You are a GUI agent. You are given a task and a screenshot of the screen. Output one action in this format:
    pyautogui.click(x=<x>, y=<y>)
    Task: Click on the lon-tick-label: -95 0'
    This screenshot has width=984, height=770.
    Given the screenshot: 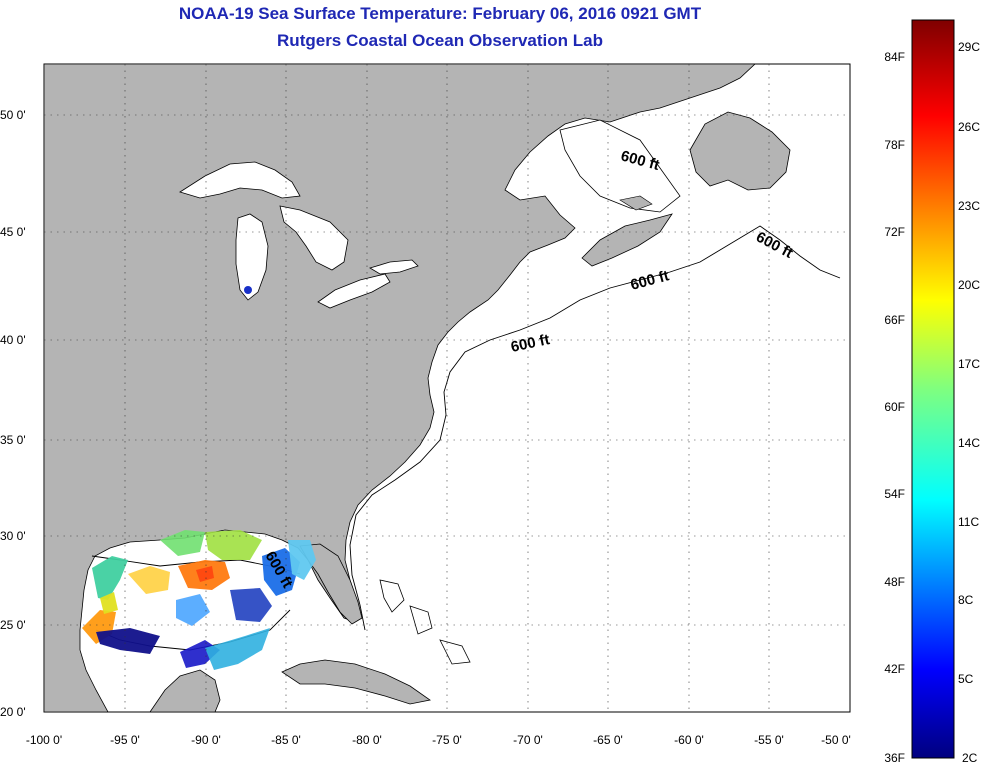 What is the action you would take?
    pyautogui.click(x=125, y=740)
    